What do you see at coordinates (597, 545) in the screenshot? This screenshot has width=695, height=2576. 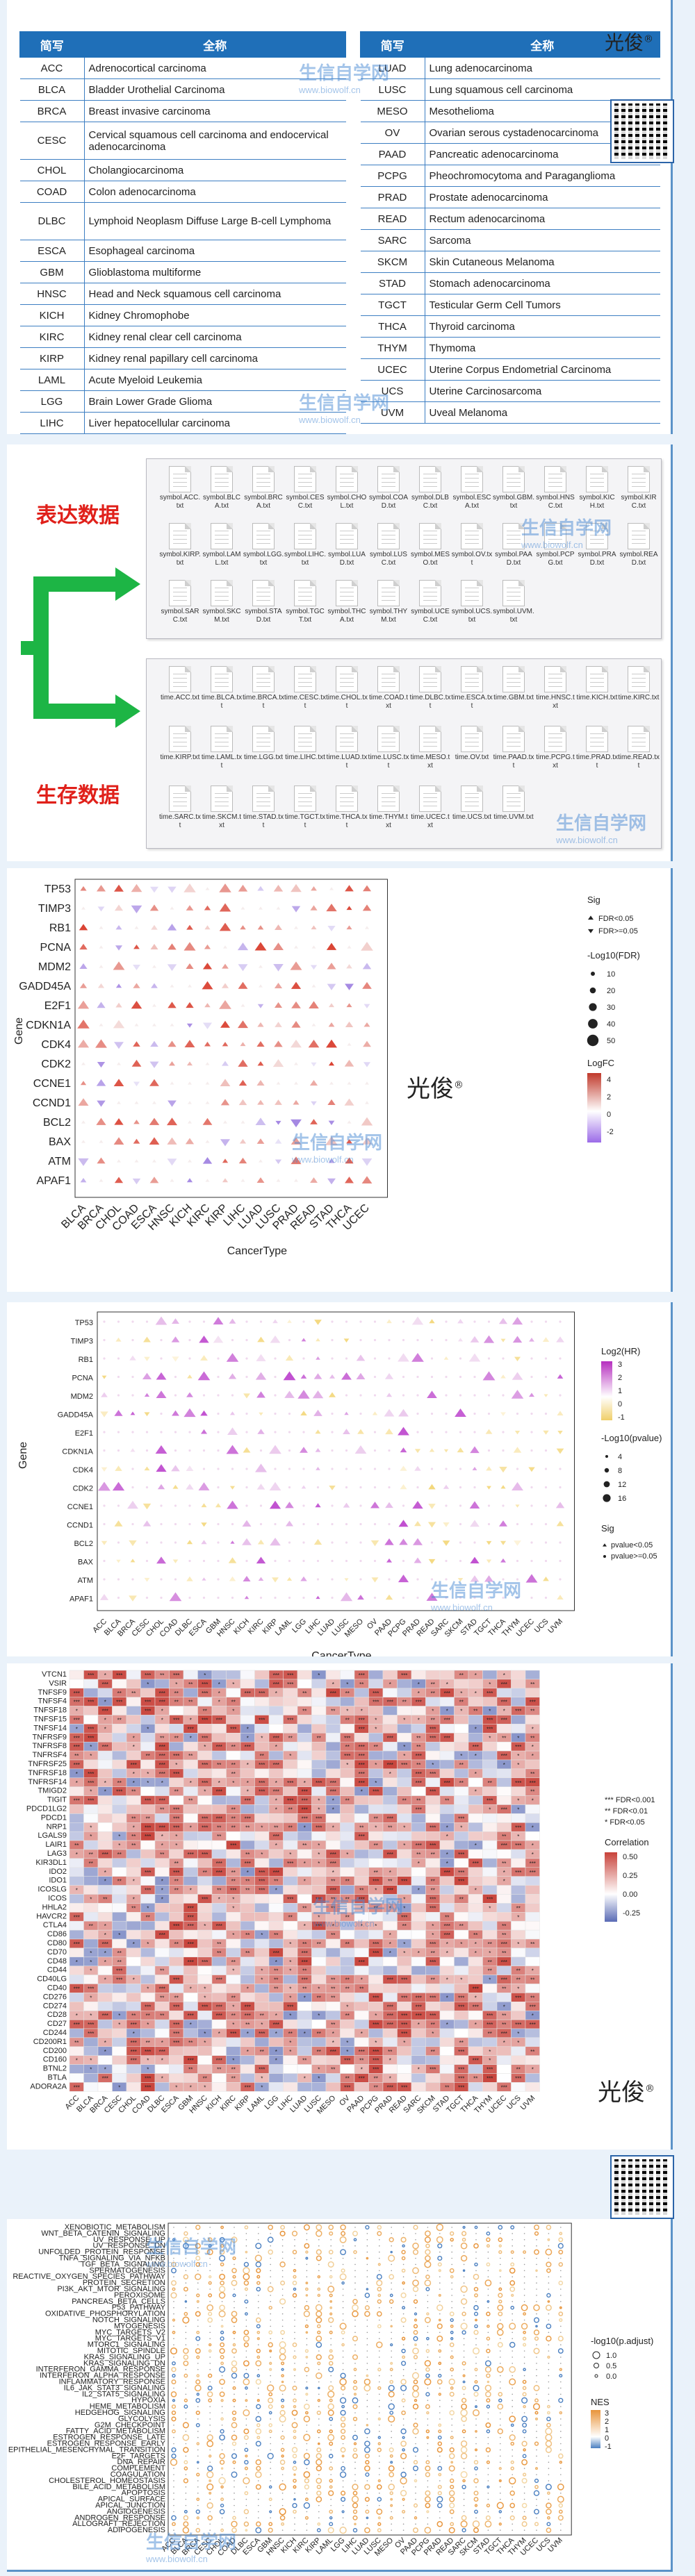 I see `file-item: symbol.PRAD.txt` at bounding box center [597, 545].